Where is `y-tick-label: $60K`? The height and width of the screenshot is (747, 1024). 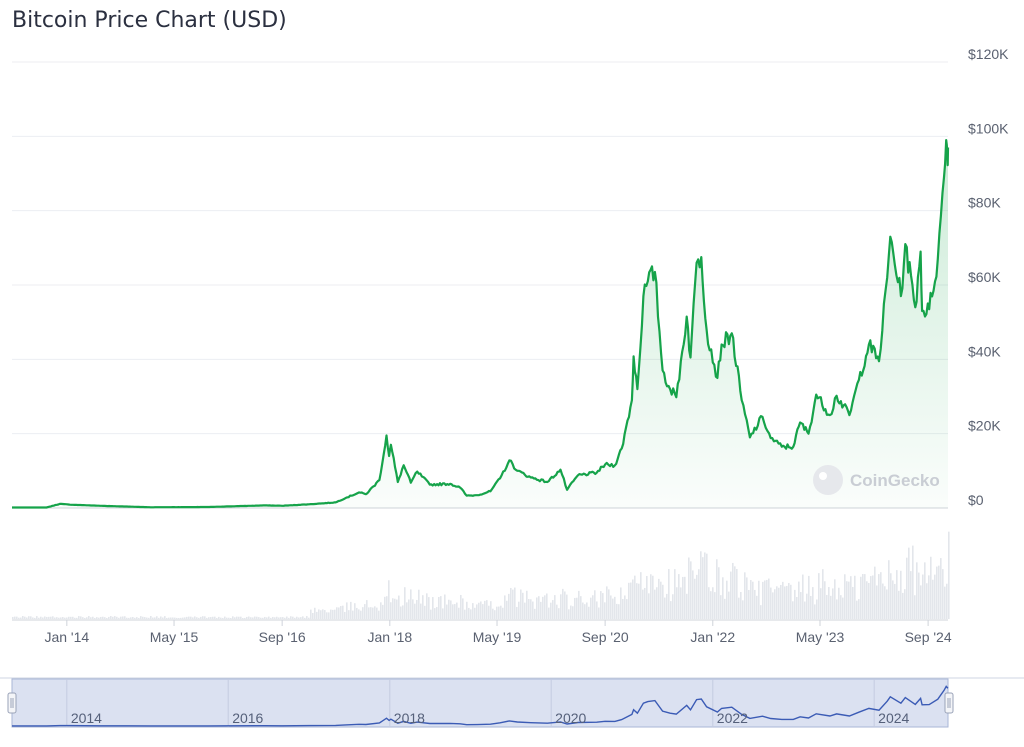
y-tick-label: $60K is located at coordinates (984, 277).